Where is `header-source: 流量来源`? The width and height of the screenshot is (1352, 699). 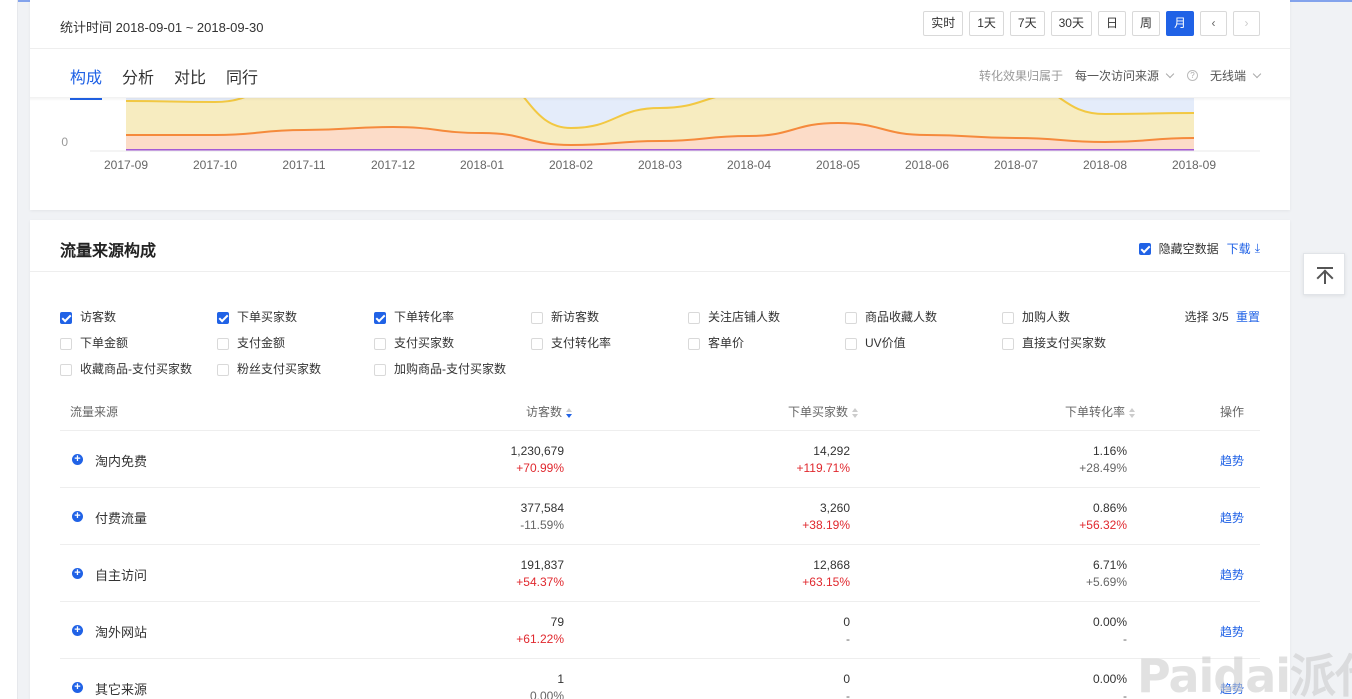
header-source: 流量来源 is located at coordinates (94, 412).